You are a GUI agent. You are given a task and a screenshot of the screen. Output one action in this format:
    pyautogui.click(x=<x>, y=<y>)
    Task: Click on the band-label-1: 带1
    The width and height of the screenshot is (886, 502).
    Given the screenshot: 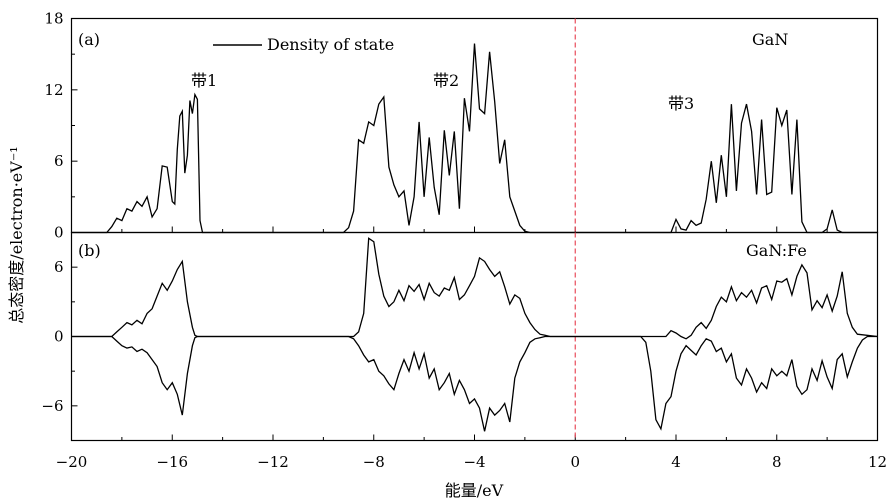 What is the action you would take?
    pyautogui.click(x=204, y=80)
    